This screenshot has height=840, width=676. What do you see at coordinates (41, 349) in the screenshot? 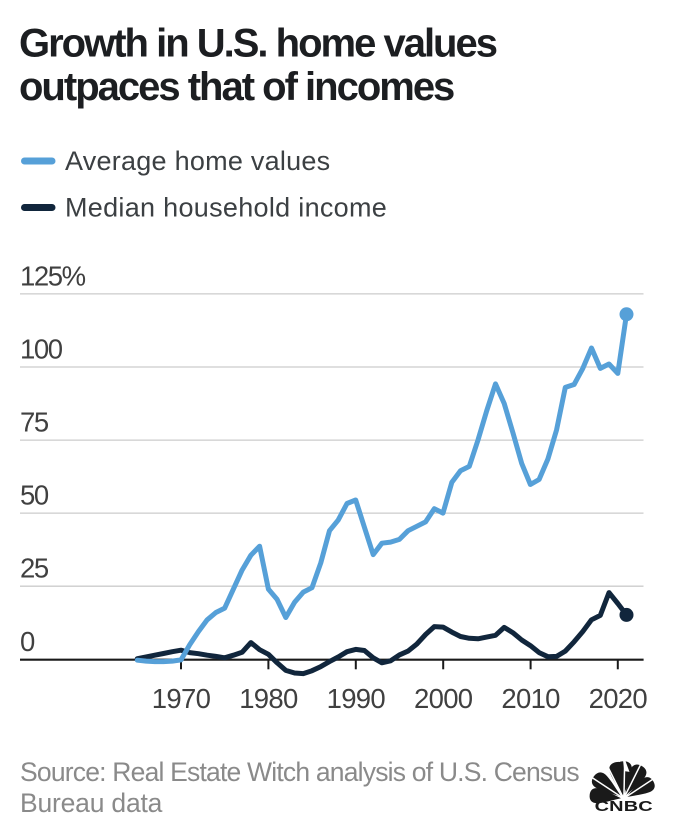
I see `svg-text: 100` at bounding box center [41, 349].